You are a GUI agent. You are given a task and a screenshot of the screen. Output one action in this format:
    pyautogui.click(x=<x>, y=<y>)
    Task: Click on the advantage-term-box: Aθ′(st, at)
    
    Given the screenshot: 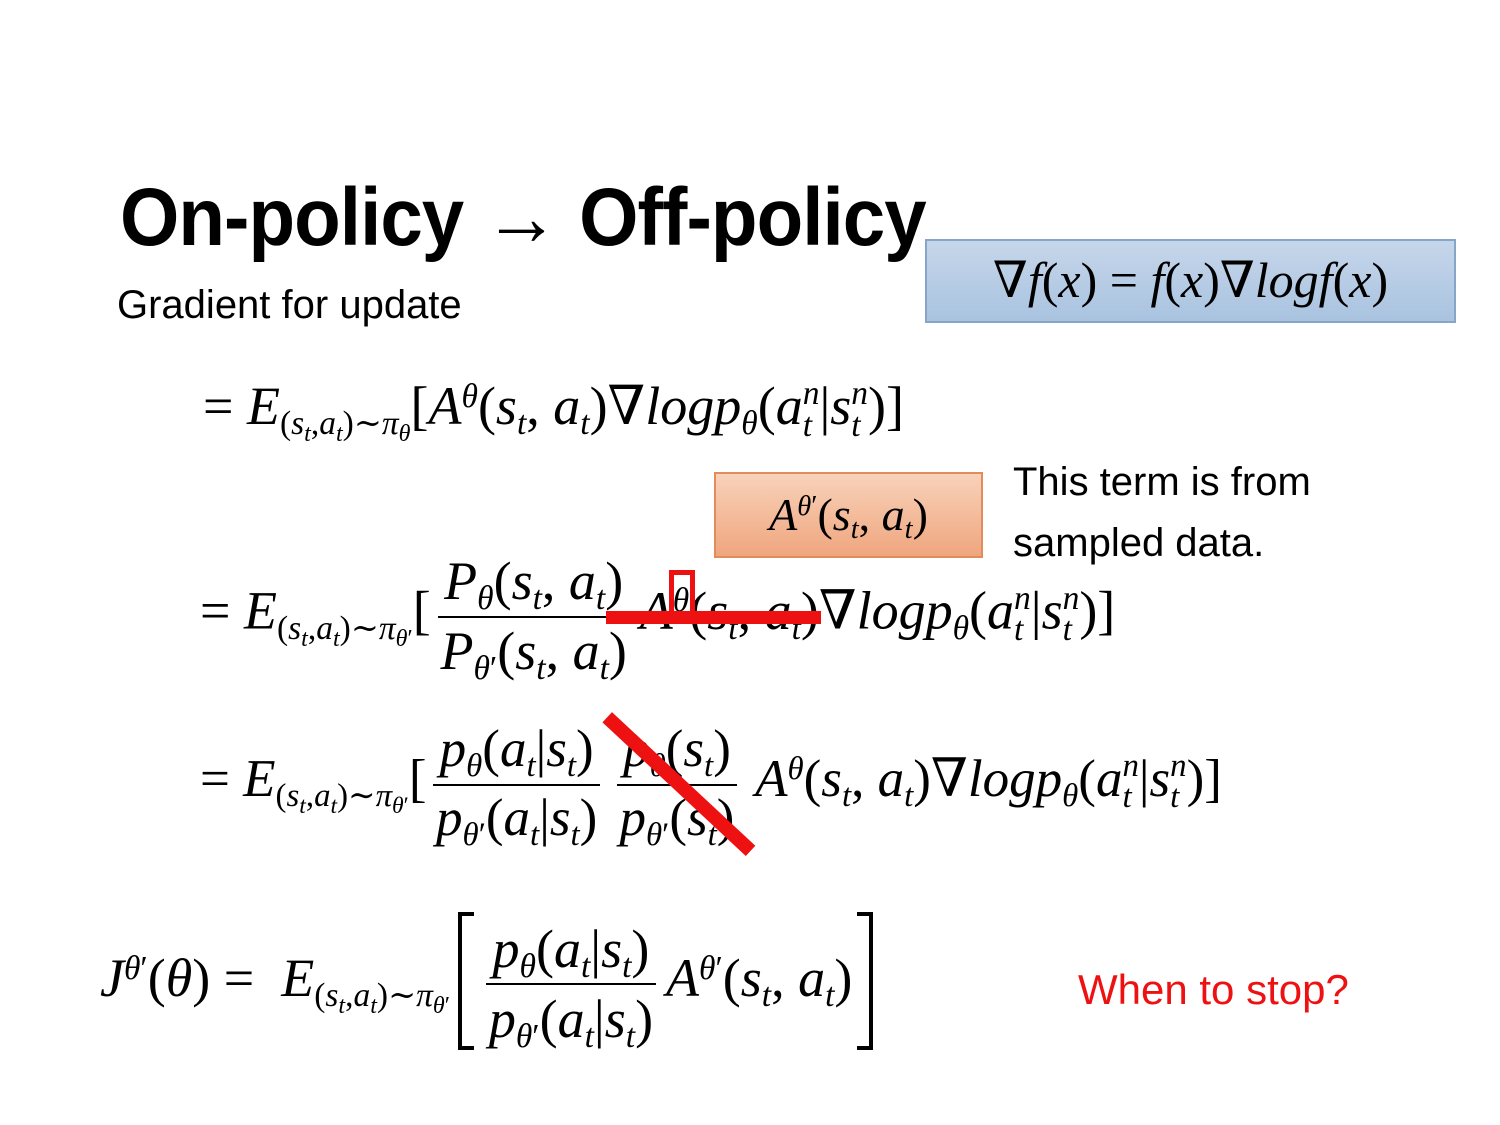 What is the action you would take?
    pyautogui.click(x=848, y=515)
    